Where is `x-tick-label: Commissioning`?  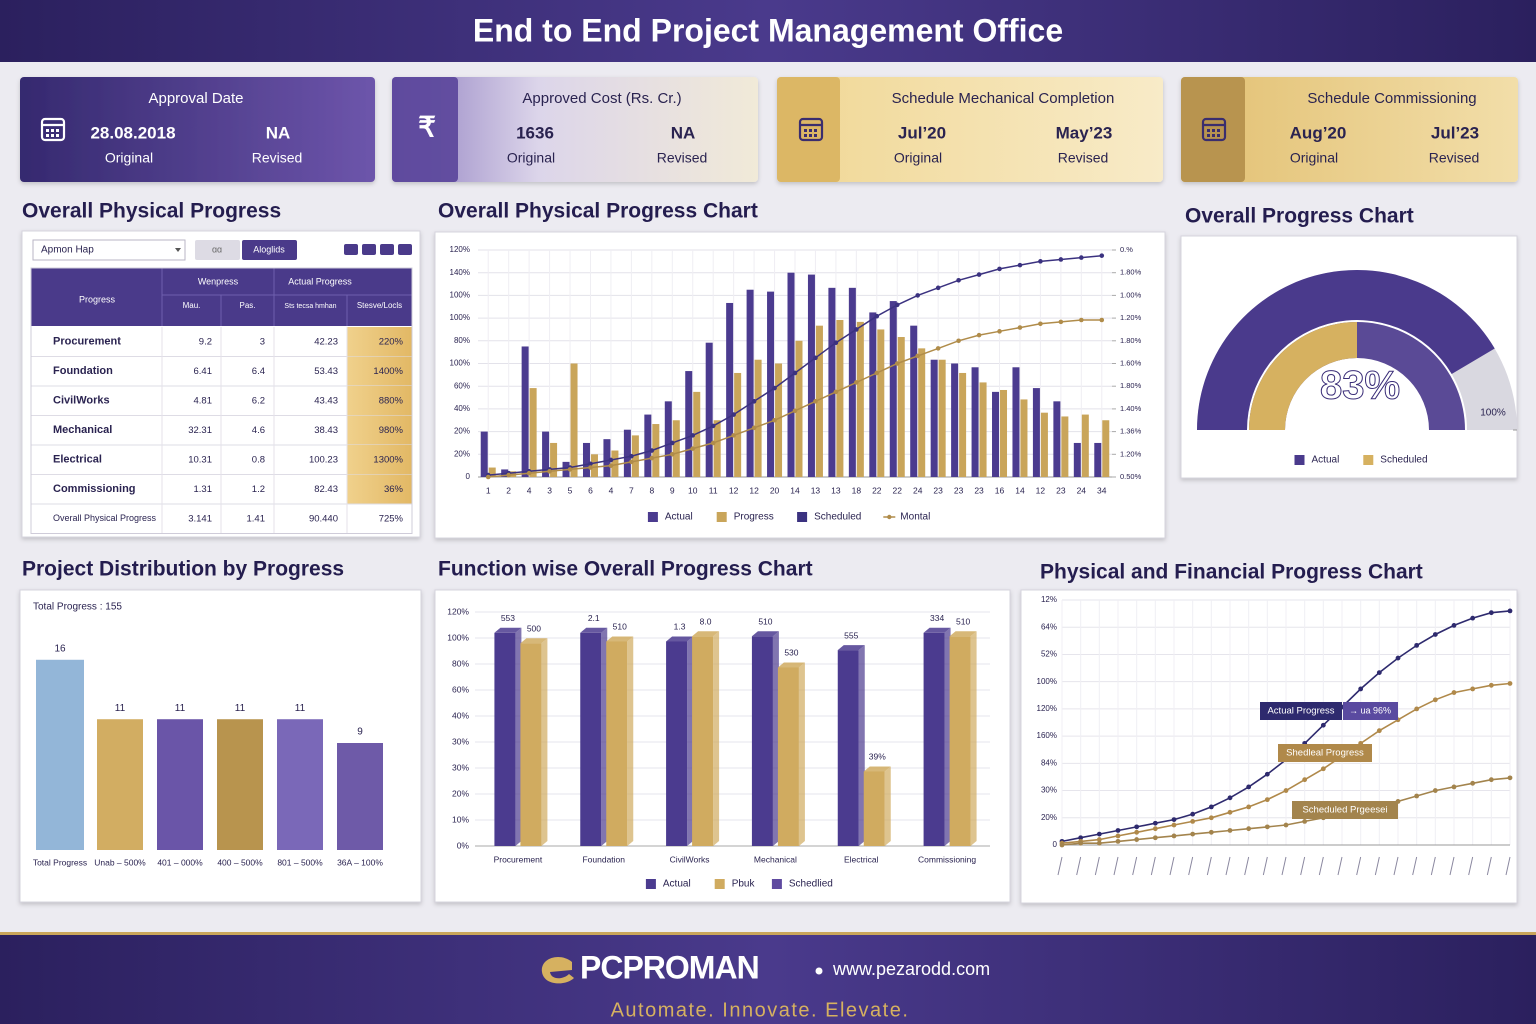
x-tick-label: Commissioning is located at coordinates (947, 859).